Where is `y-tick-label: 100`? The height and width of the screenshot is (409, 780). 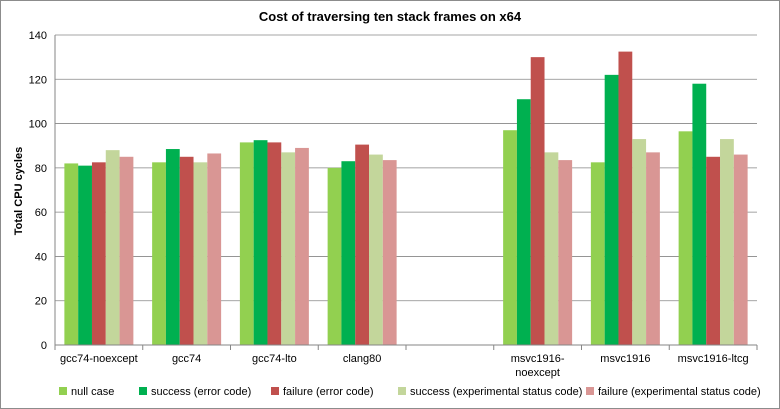 y-tick-label: 100 is located at coordinates (38, 125).